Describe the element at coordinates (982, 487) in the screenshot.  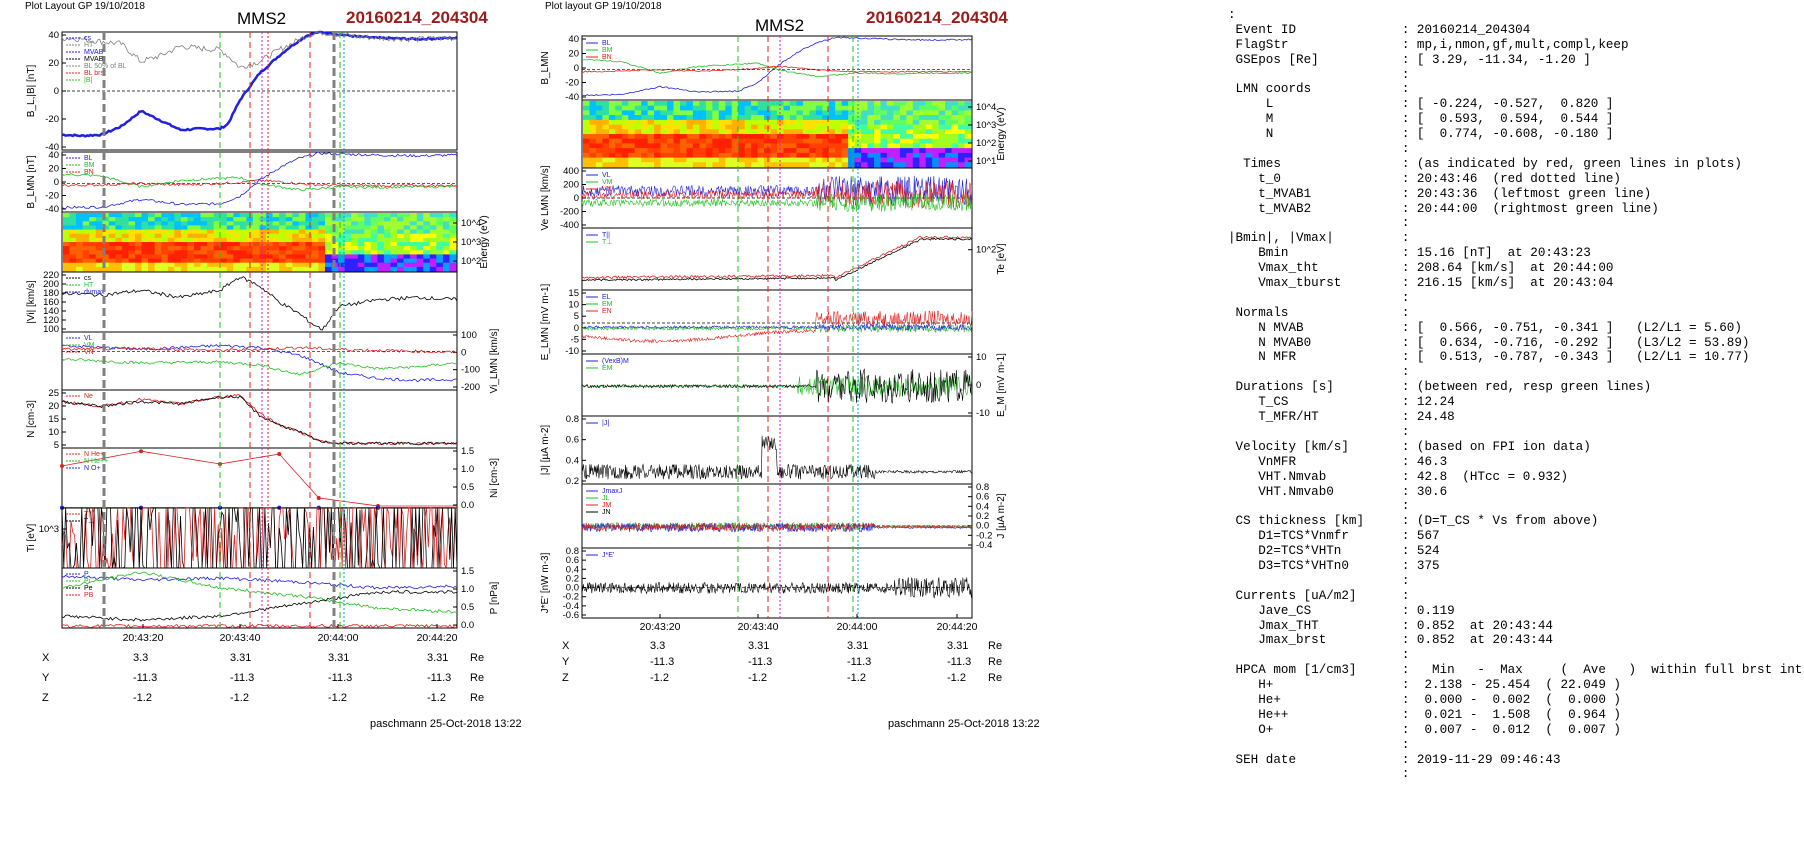
I see `right-ytick-label: 0.8` at that location.